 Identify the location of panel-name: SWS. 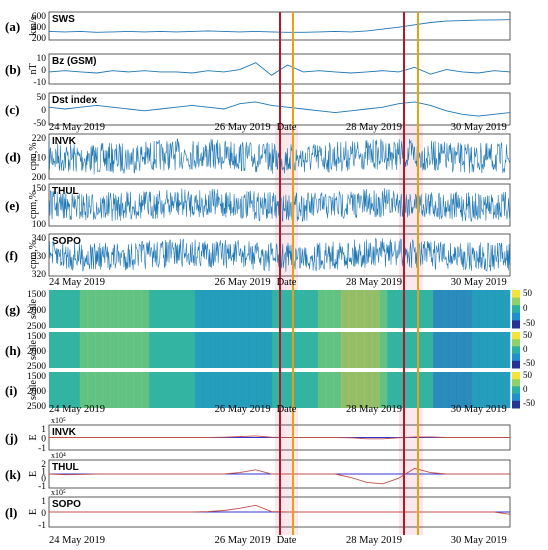
(63, 19).